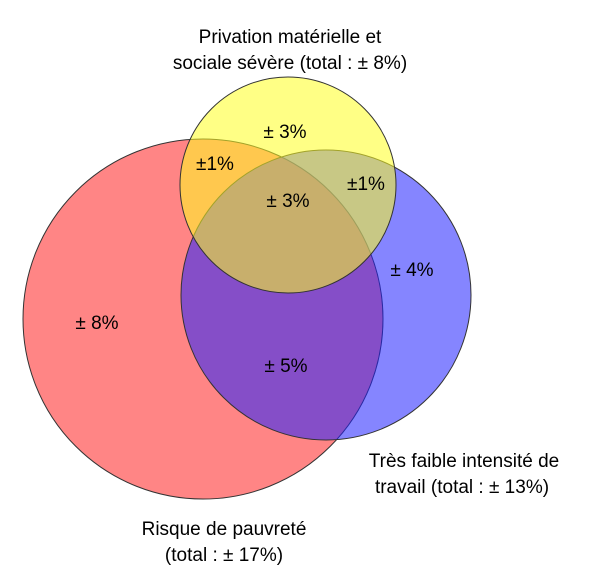 This screenshot has width=600, height=580. Describe the element at coordinates (290, 63) in the screenshot. I see `deprivation-label-line2: sociale sévère (total : ± 8%)` at that location.